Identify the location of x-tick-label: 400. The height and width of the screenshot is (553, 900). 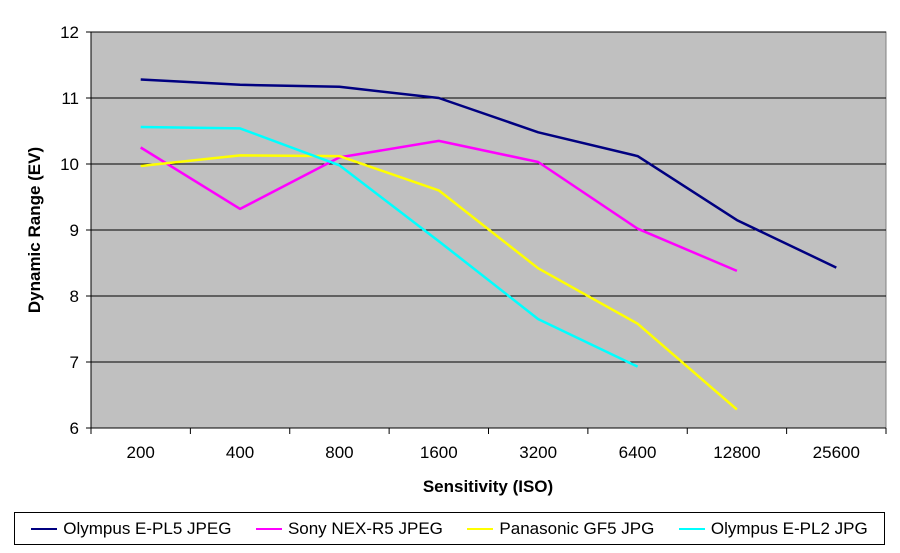
(240, 452).